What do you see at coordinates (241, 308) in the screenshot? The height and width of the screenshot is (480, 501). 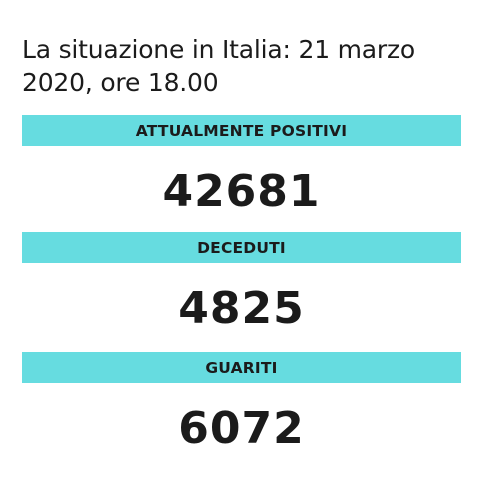 I see `stat-value-deceased: 4825` at bounding box center [241, 308].